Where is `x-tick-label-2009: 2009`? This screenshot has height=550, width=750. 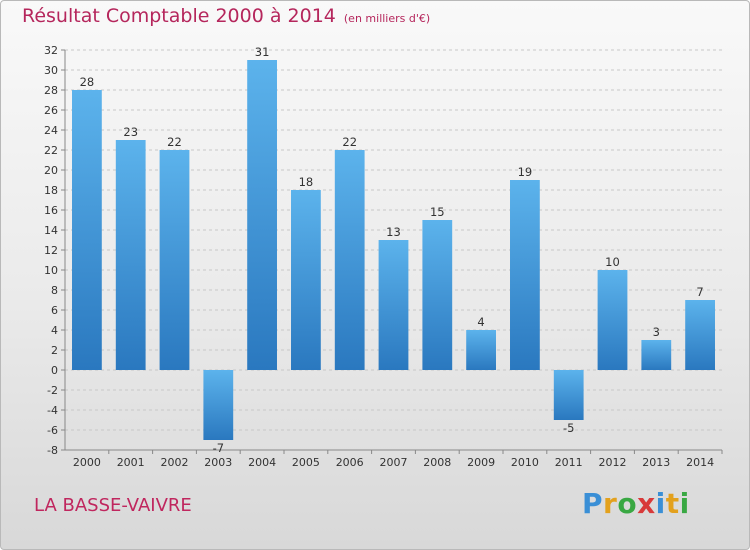 x-tick-label-2009: 2009 is located at coordinates (481, 462).